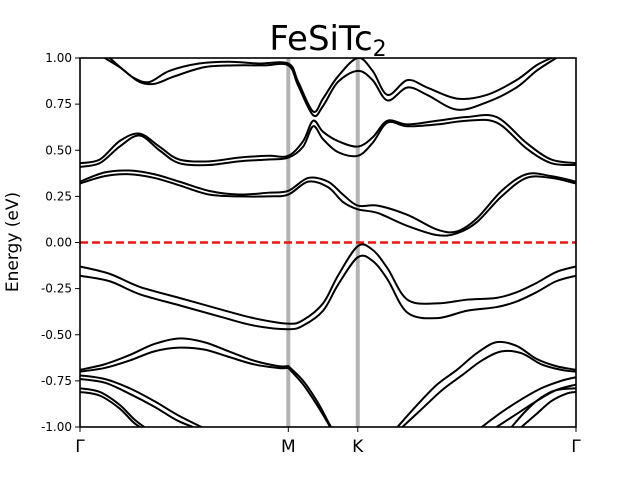 The height and width of the screenshot is (480, 640). I want to click on x-tick-label: K, so click(358, 447).